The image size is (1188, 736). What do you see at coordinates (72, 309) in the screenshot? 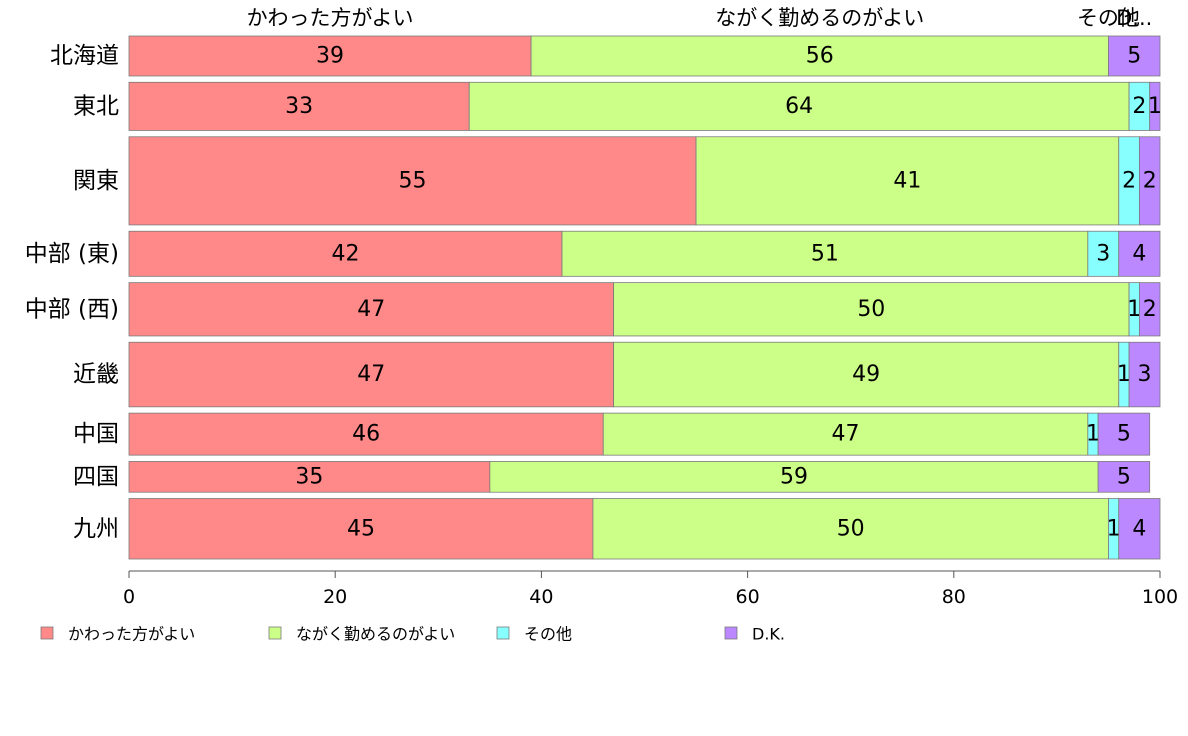
I see `category-label: 中部 (西)` at bounding box center [72, 309].